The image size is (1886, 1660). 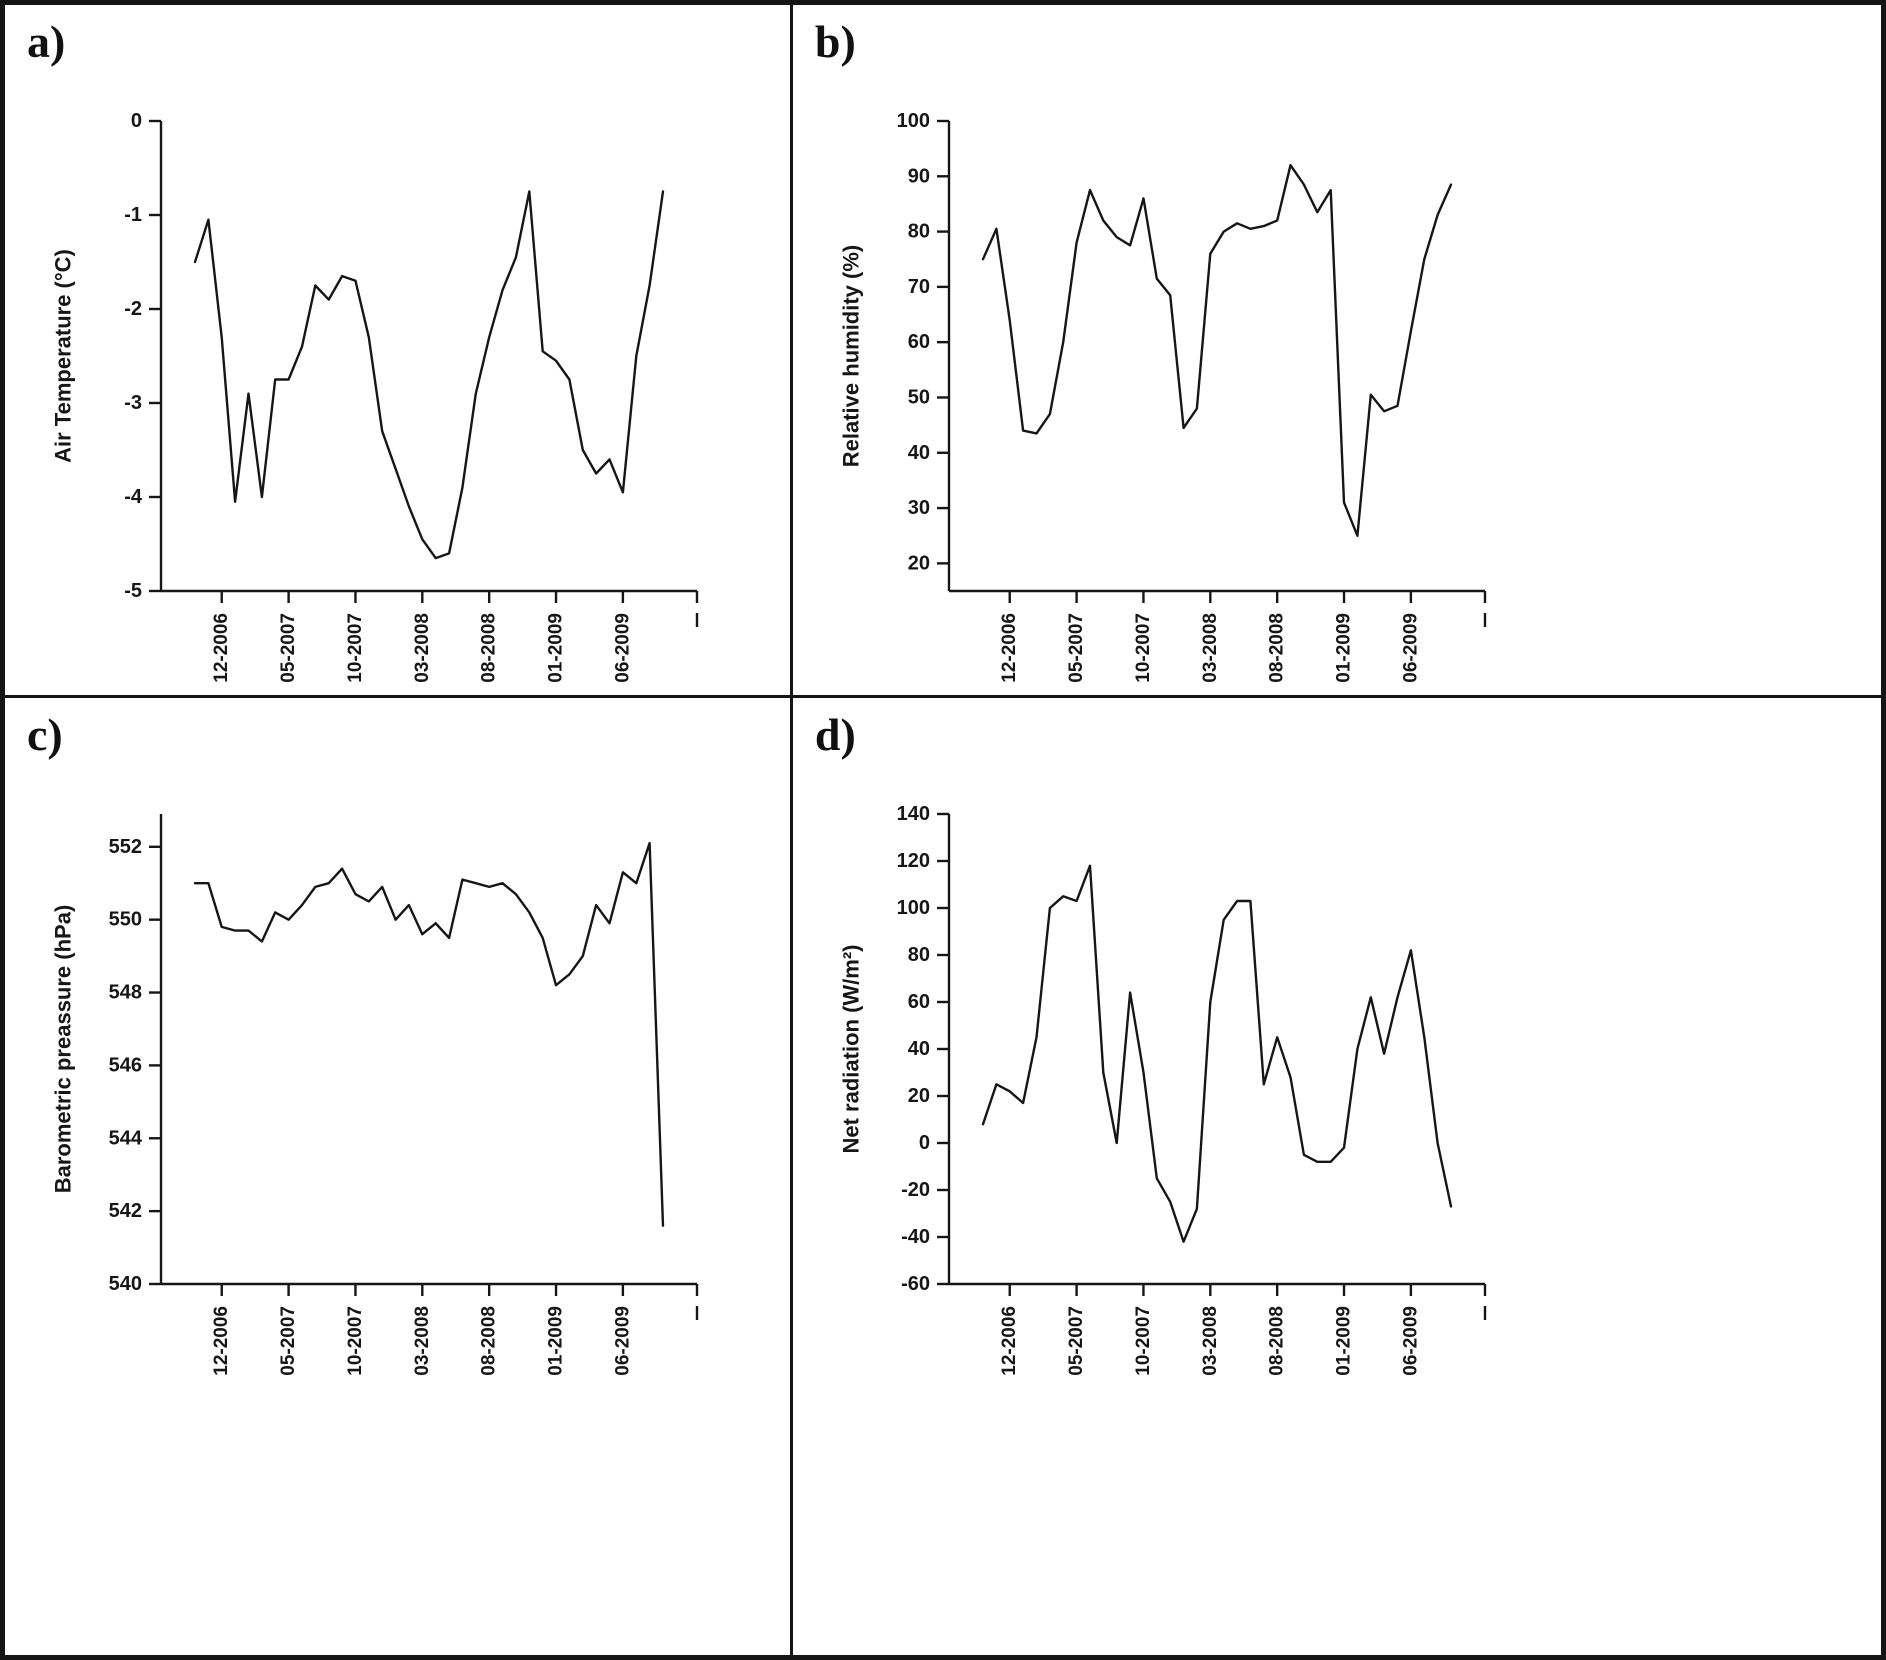 What do you see at coordinates (46, 41) in the screenshot?
I see `panel-label-a: a)` at bounding box center [46, 41].